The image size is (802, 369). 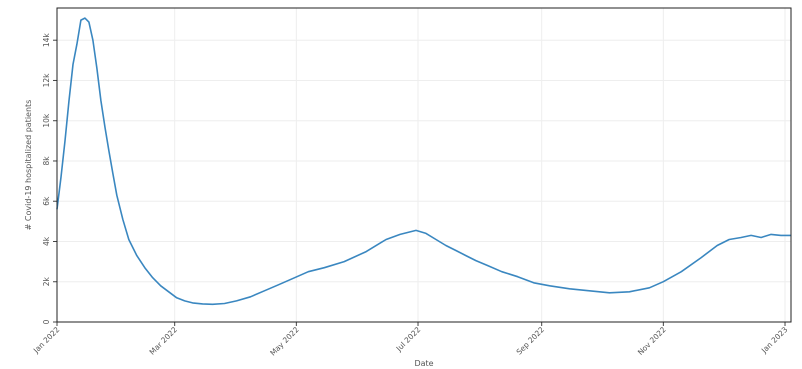 What do you see at coordinates (531, 341) in the screenshot?
I see `x-tick-label: Sep 2022` at bounding box center [531, 341].